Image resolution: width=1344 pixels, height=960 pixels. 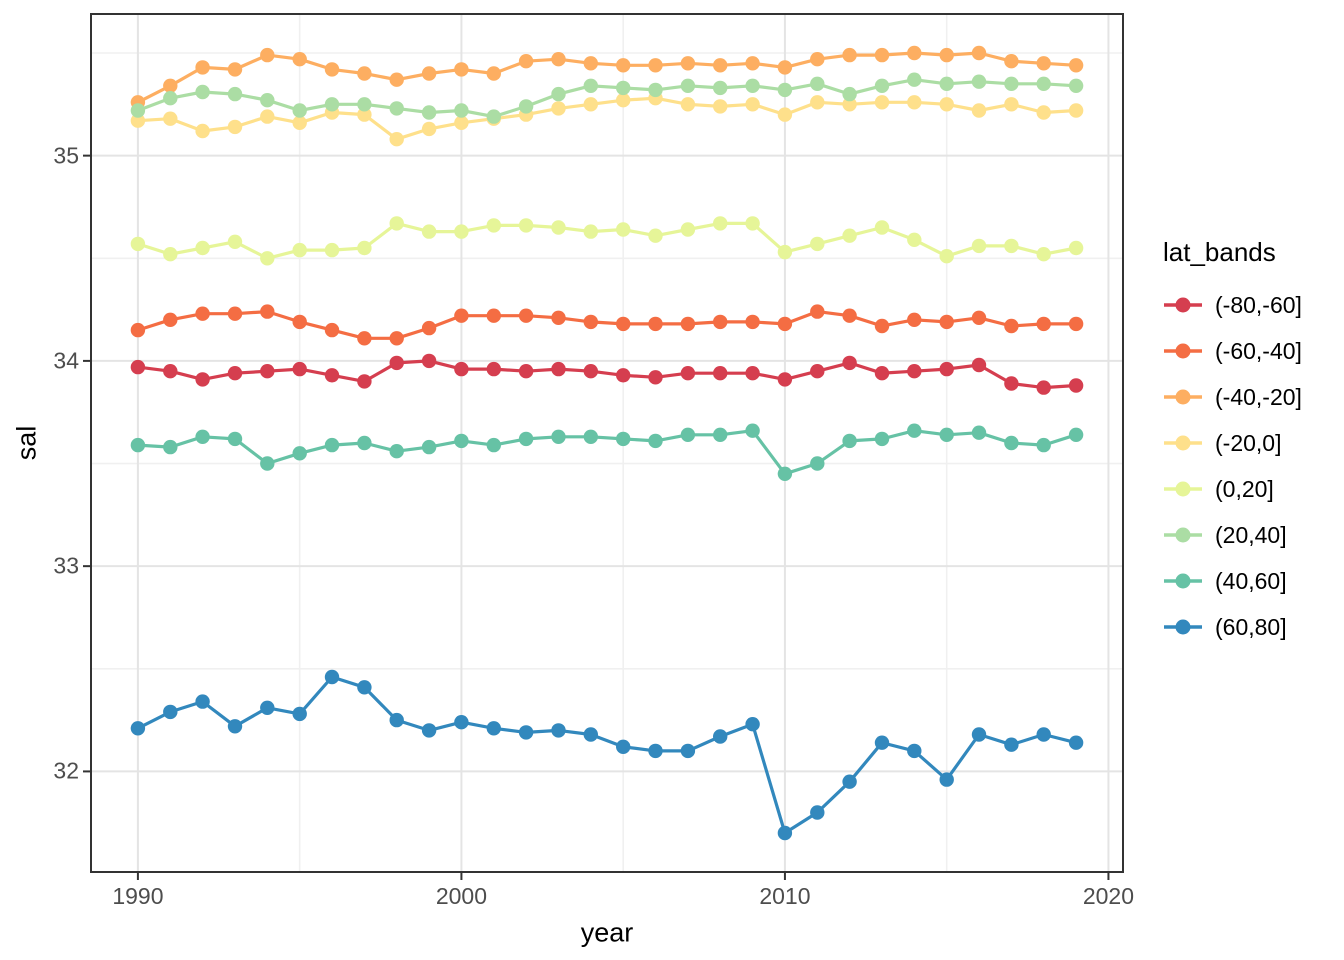 What do you see at coordinates (607, 932) in the screenshot?
I see `x-axis-title: year` at bounding box center [607, 932].